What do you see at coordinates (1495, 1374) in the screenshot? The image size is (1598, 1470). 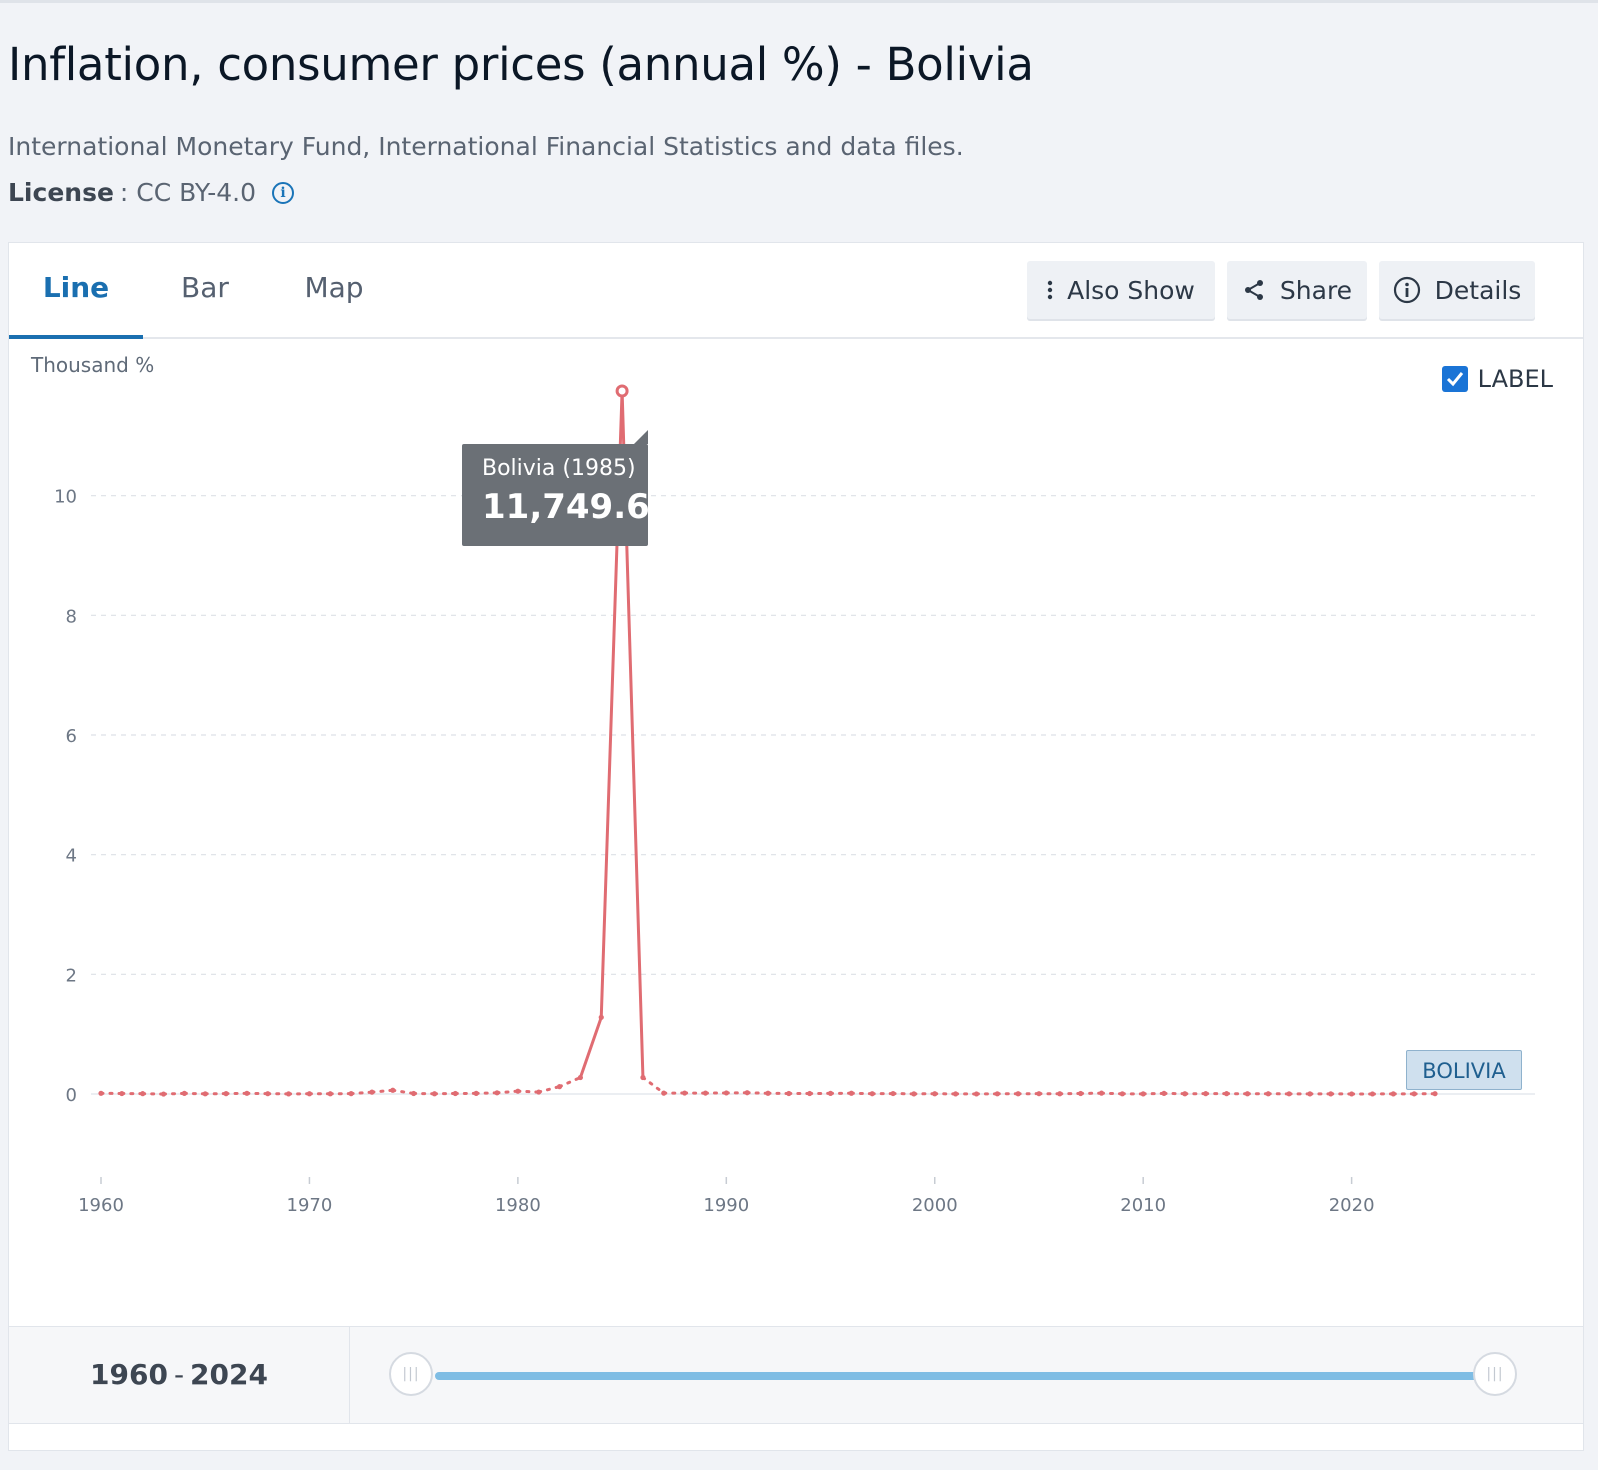 I see `slider-handle-end: |||` at bounding box center [1495, 1374].